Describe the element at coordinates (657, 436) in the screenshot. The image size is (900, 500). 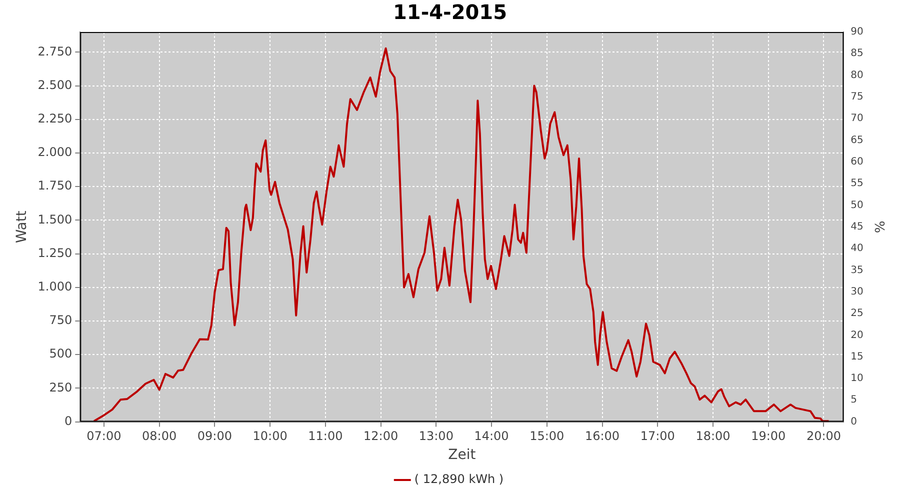
I see `x-tick-label: 17:00` at that location.